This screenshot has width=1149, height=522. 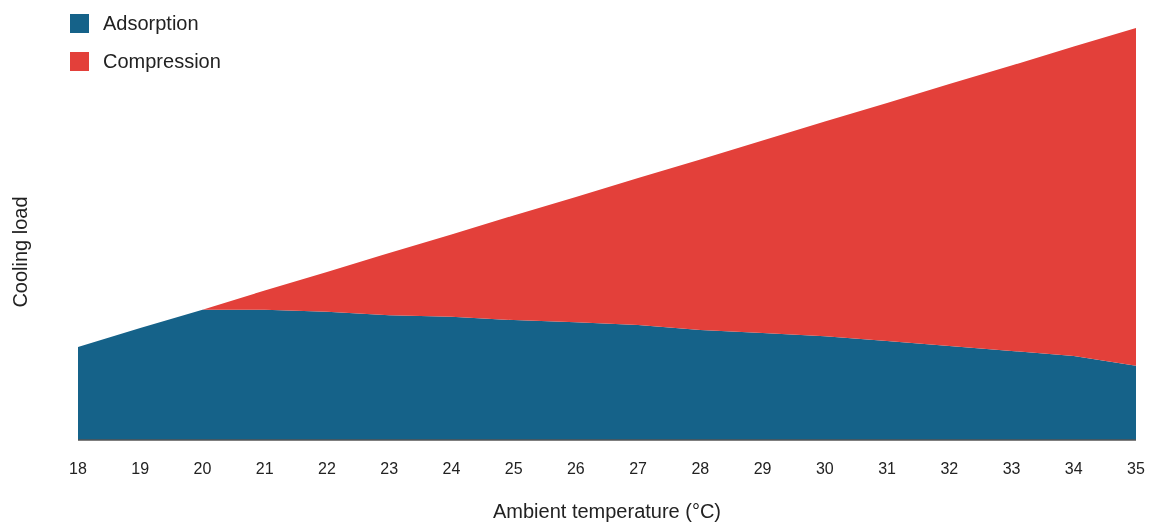 What do you see at coordinates (762, 468) in the screenshot?
I see `x-tick-label: 29` at bounding box center [762, 468].